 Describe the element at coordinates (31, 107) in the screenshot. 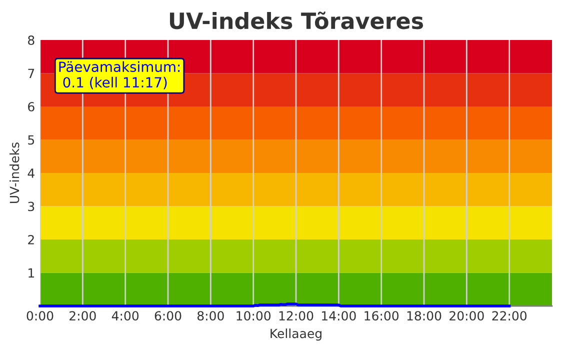

I see `y-tick-label: 6` at that location.